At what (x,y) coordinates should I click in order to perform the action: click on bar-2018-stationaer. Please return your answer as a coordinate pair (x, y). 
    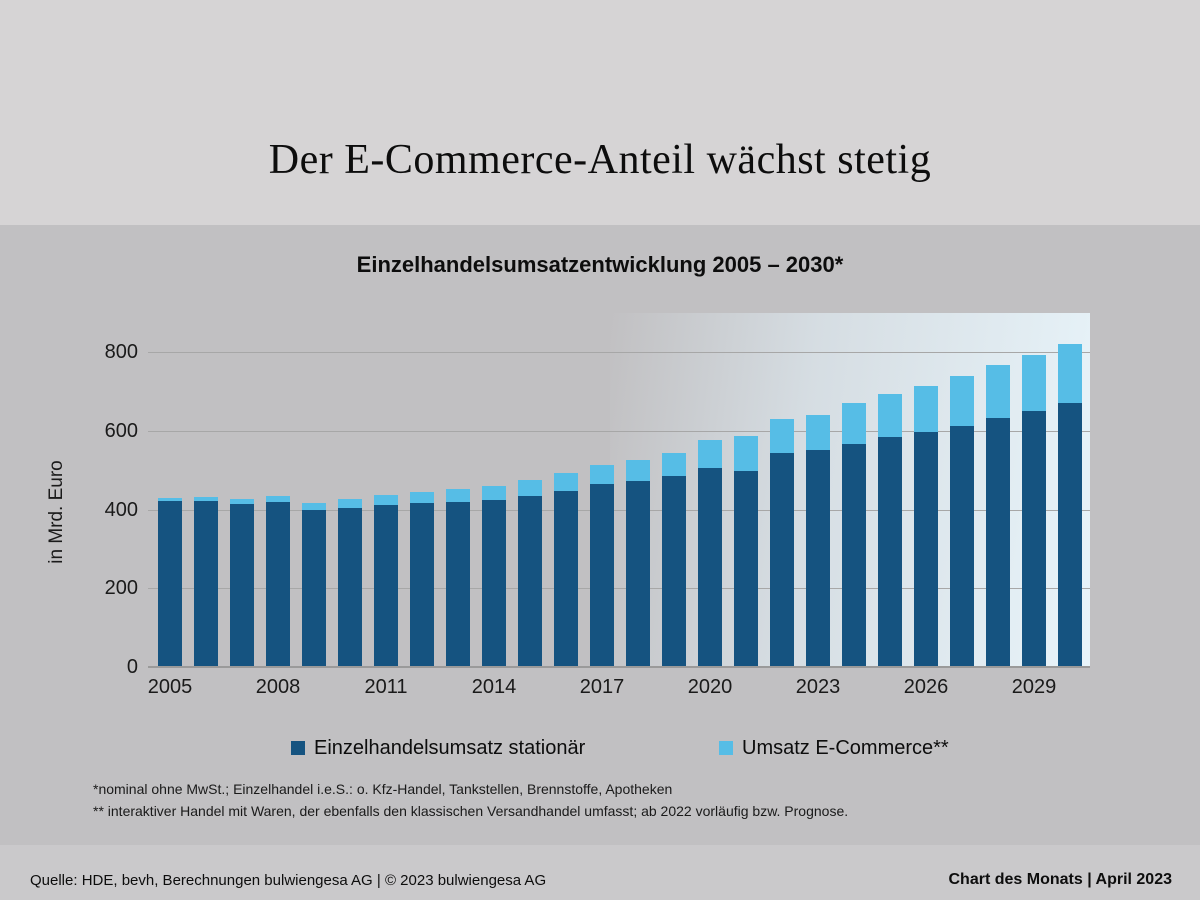
    Looking at the image, I should click on (638, 573).